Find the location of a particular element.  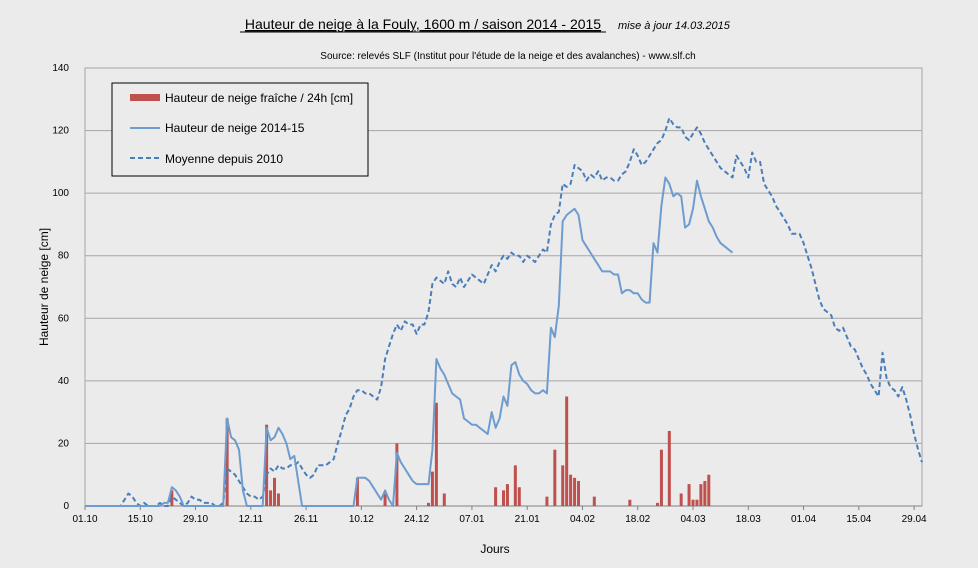

x-tick-label: 21.01 is located at coordinates (527, 519).